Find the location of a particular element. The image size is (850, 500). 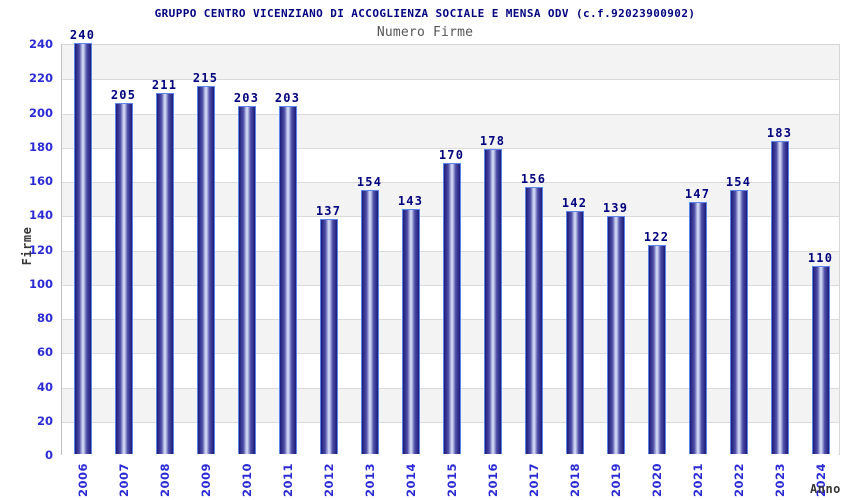

bar-value-label: 143 is located at coordinates (410, 201).